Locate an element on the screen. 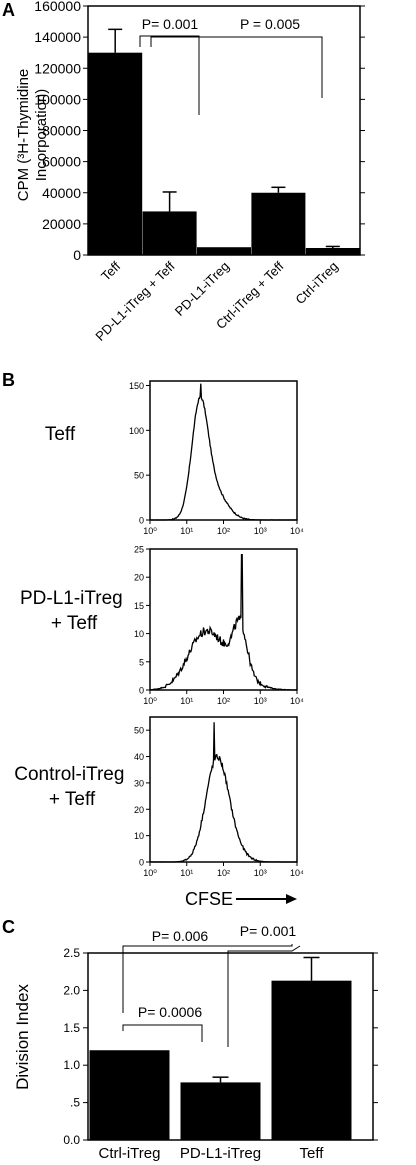  panel-a-ylabel-line2: Incorporation) is located at coordinates (41, 135).